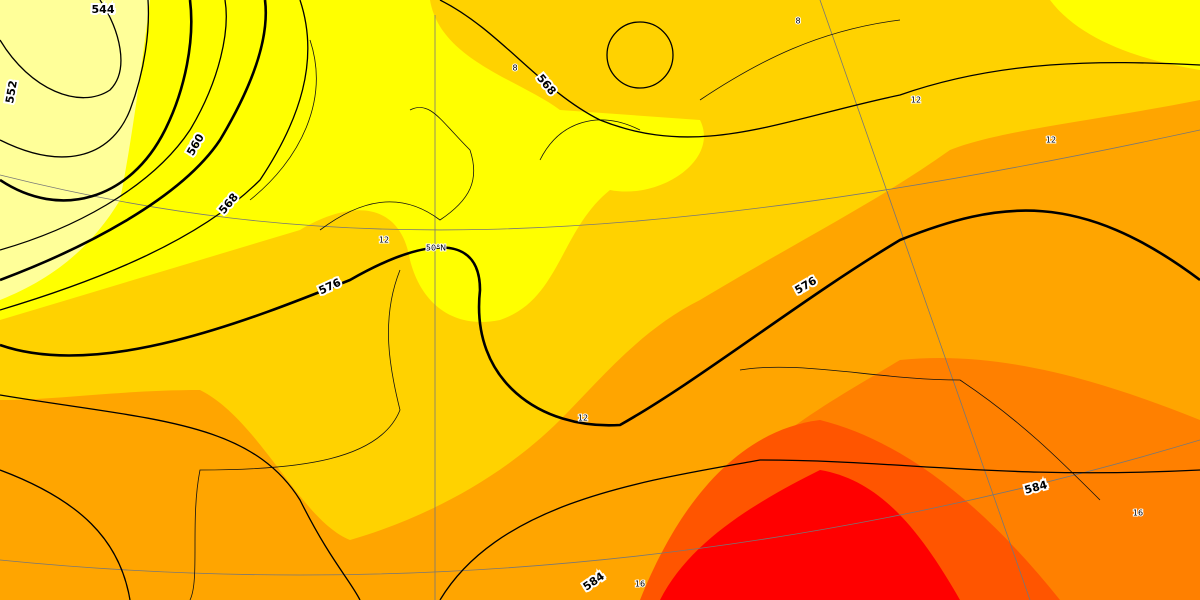 This screenshot has height=600, width=1200. I want to click on field-light-yellow, so click(75, 150).